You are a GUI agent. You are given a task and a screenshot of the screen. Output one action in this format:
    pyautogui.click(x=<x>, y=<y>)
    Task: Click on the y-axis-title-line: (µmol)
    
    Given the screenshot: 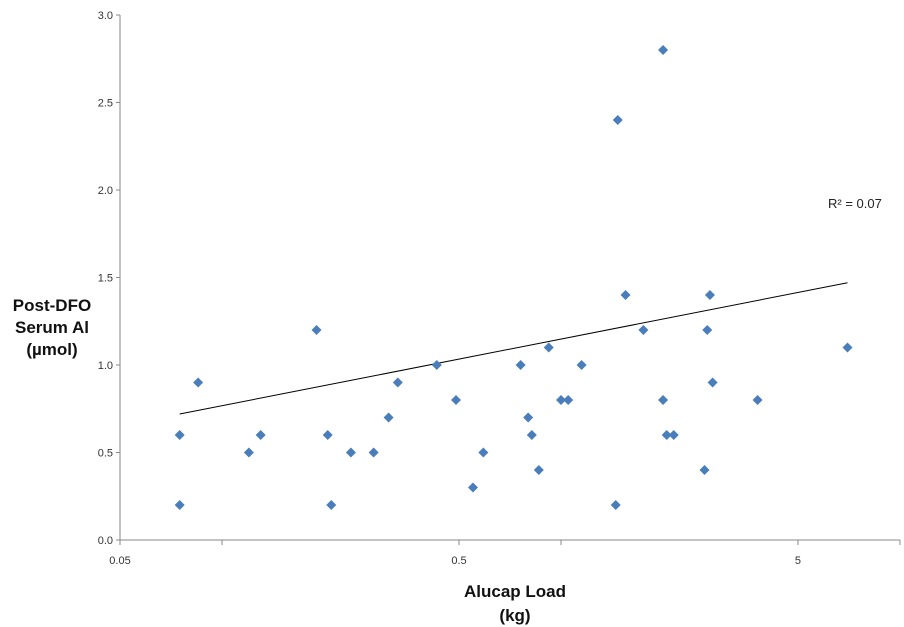 What is the action you would take?
    pyautogui.click(x=51, y=349)
    